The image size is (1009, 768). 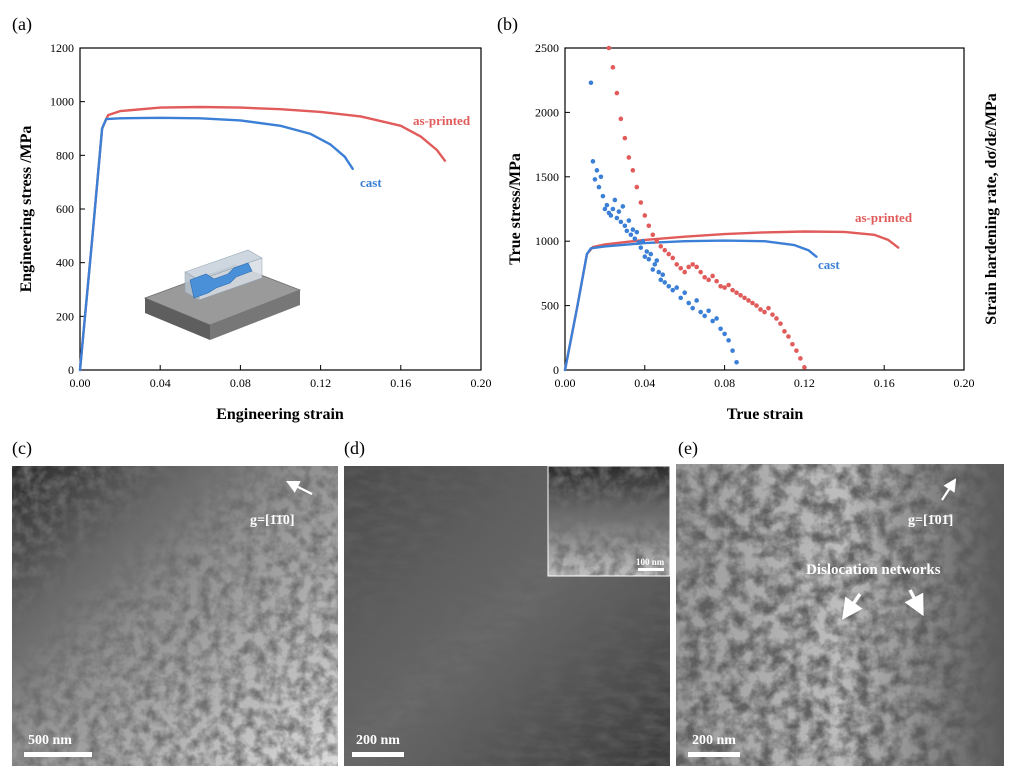 I want to click on chart-b-label-as-printed: as-printed, so click(x=884, y=217).